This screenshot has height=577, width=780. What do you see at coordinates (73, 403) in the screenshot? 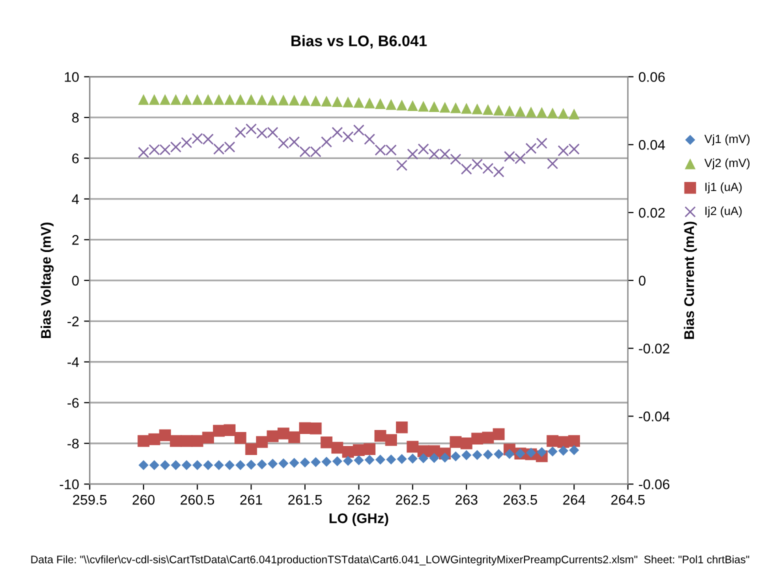
I see `y-tick-label: -6` at bounding box center [73, 403].